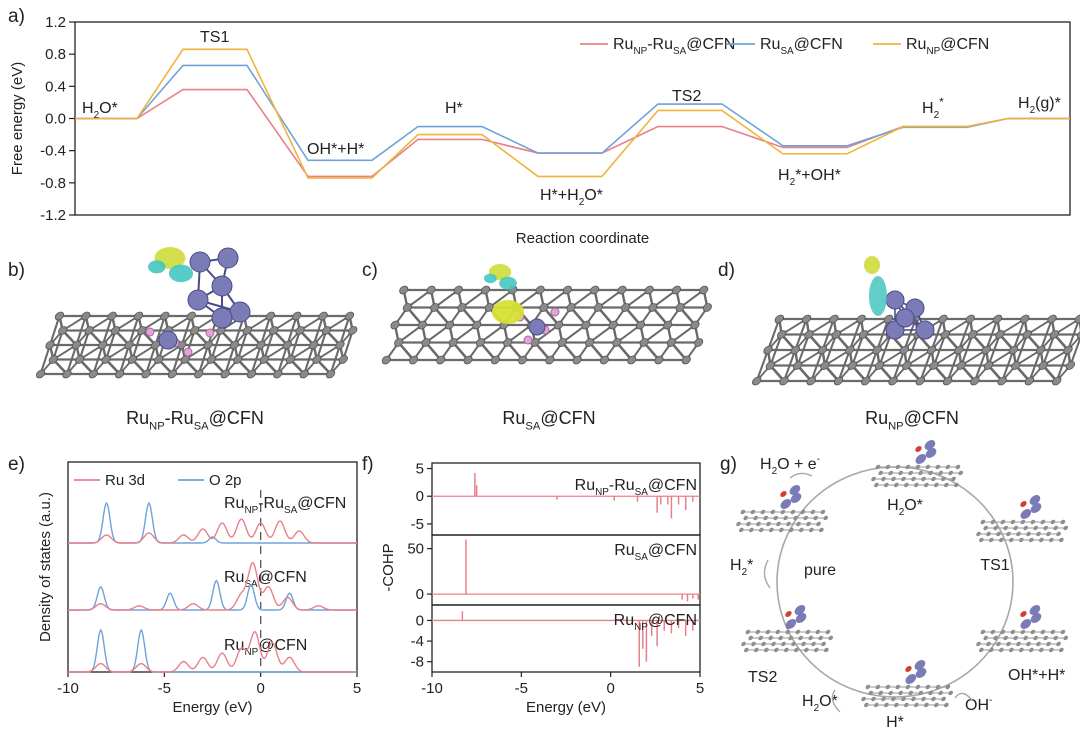 The width and height of the screenshot is (1080, 733). Describe the element at coordinates (566, 499) in the screenshot. I see `cohp-subplot-frame` at that location.